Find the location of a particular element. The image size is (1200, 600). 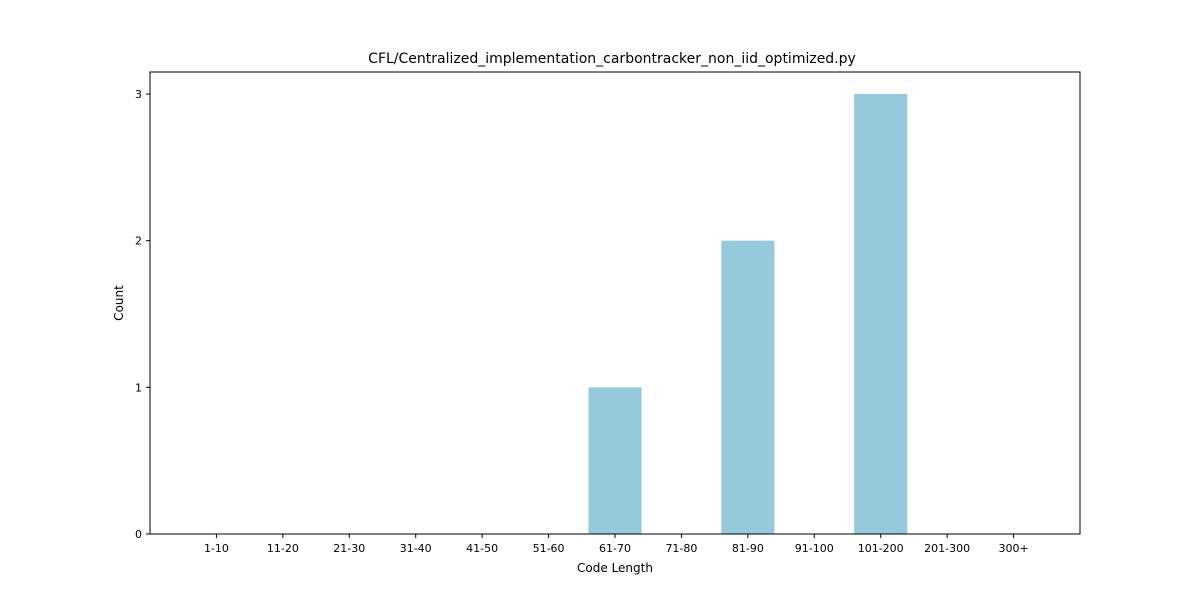

y-tick-label: 3 is located at coordinates (138, 94).